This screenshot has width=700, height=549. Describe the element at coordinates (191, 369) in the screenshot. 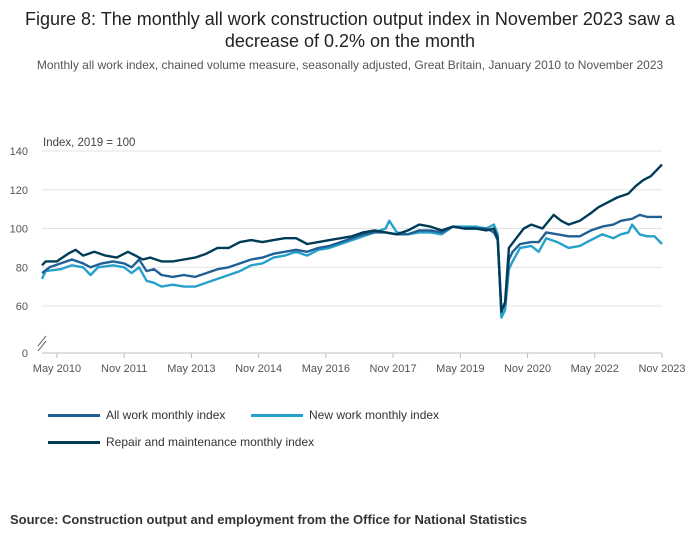

I see `x-tick-label: May 2013` at that location.